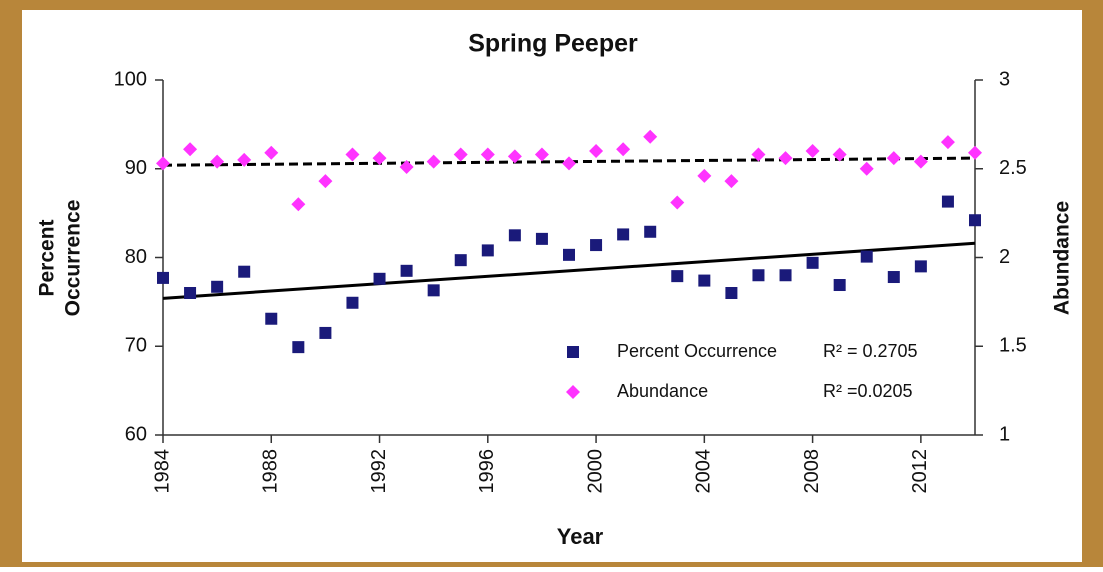 Image resolution: width=1103 pixels, height=572 pixels. Describe the element at coordinates (1013, 346) in the screenshot. I see `y2-tick-label: 1.5` at that location.